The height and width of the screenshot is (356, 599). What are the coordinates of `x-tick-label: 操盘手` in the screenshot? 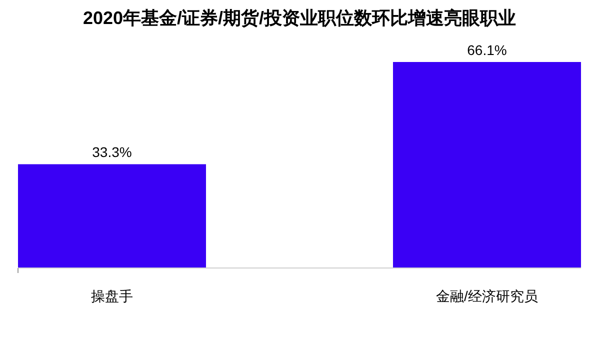 It's located at (112, 296).